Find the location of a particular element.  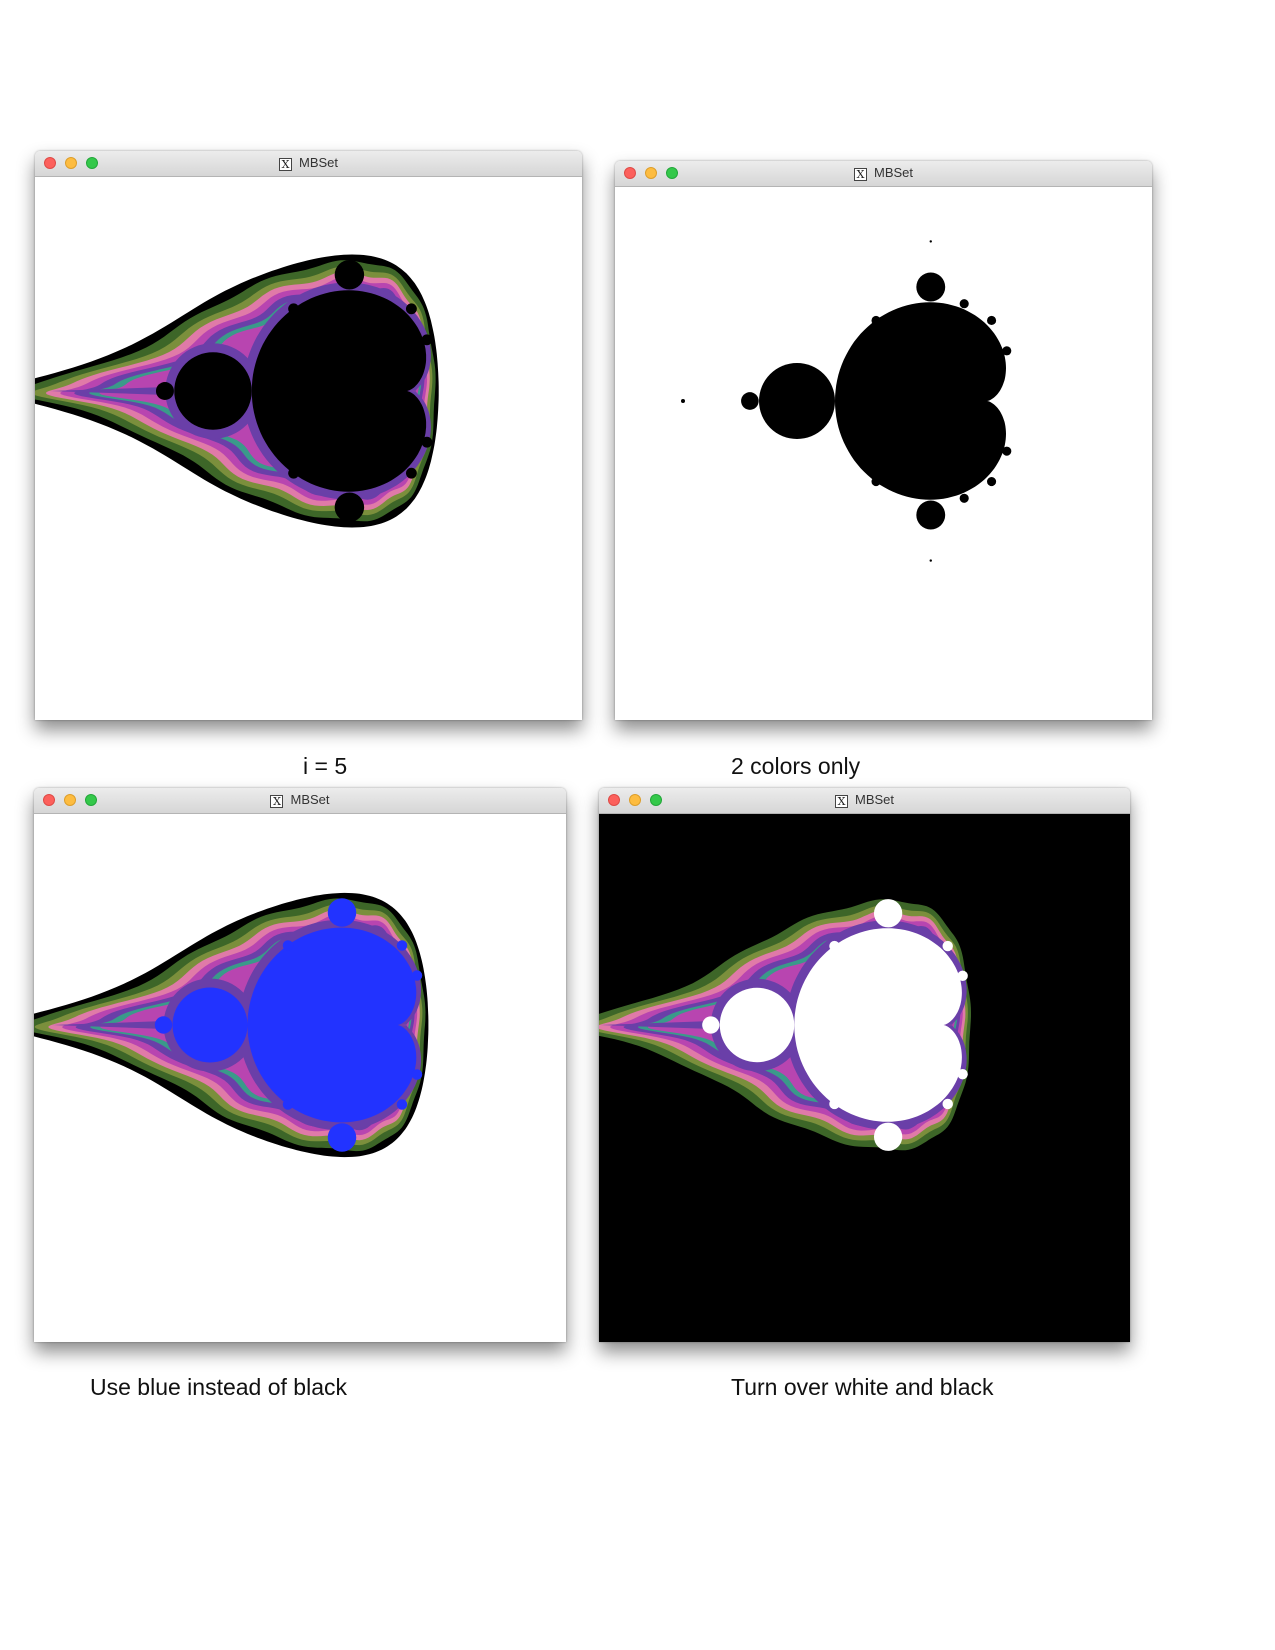

caption-two-colors: 2 colors only is located at coordinates (796, 766).